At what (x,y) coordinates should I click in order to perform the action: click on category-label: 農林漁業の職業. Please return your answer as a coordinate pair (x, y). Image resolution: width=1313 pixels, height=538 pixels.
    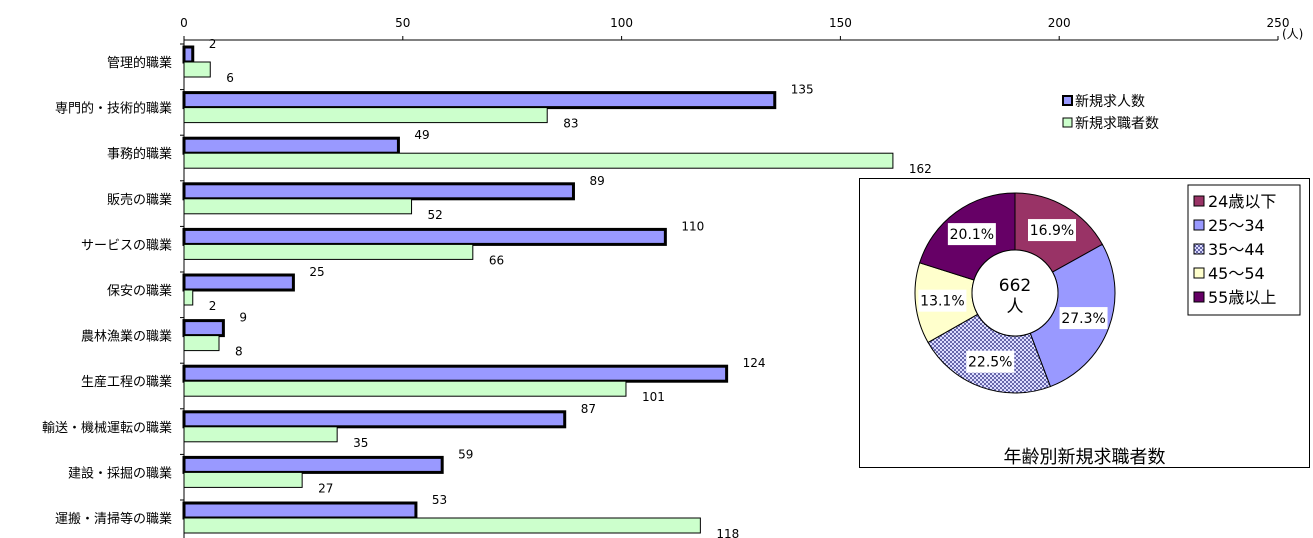
    Looking at the image, I should click on (126, 337).